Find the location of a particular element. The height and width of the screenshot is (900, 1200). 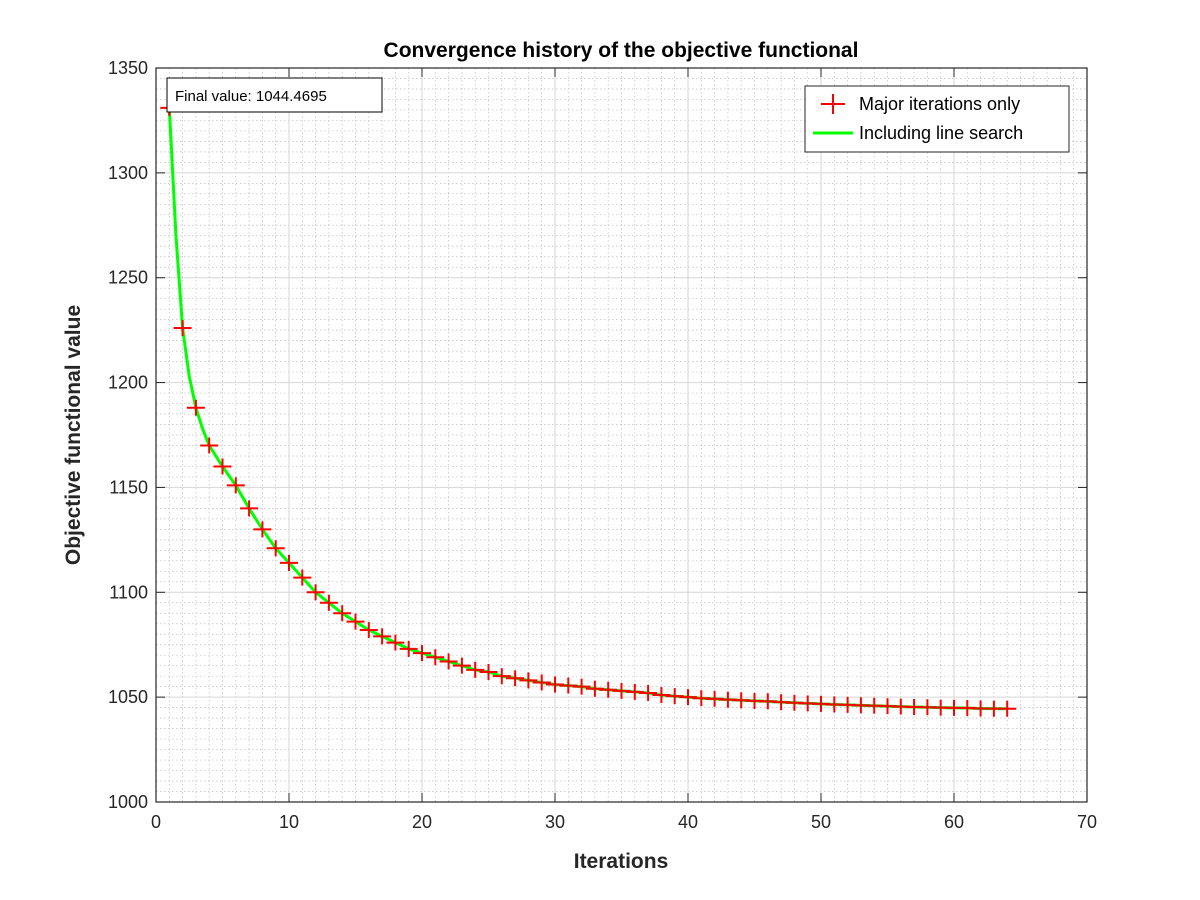

x-tick-label: 70 is located at coordinates (1087, 822).